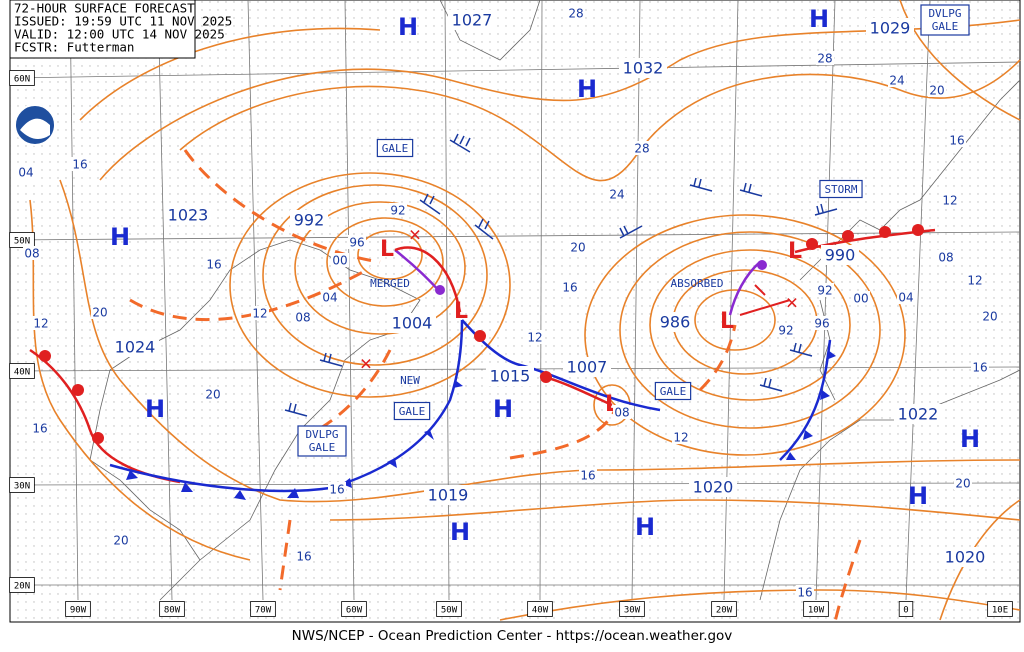  What do you see at coordinates (697, 283) in the screenshot?
I see `note-label: ABSORBED` at bounding box center [697, 283].